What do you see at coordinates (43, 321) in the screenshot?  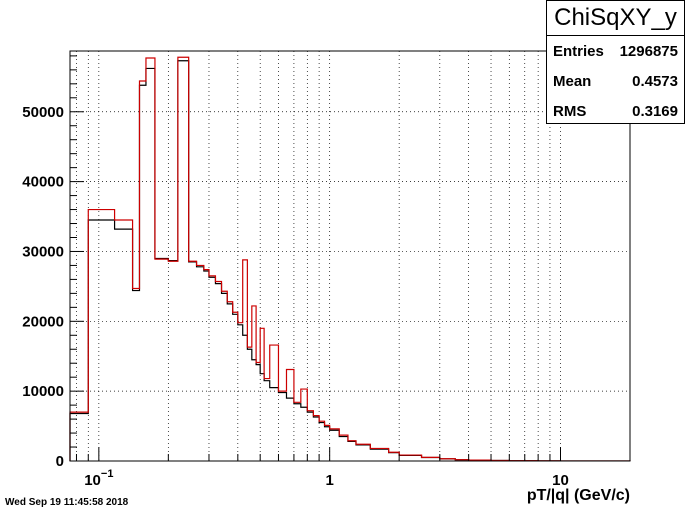 I see `y-tick-label: 20000` at bounding box center [43, 321].